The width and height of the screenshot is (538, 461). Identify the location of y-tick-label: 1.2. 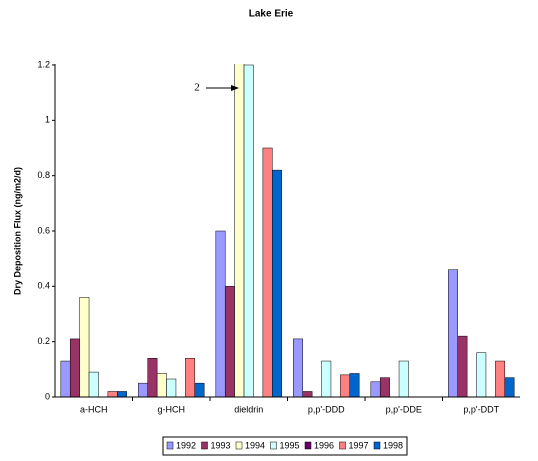
(43, 64).